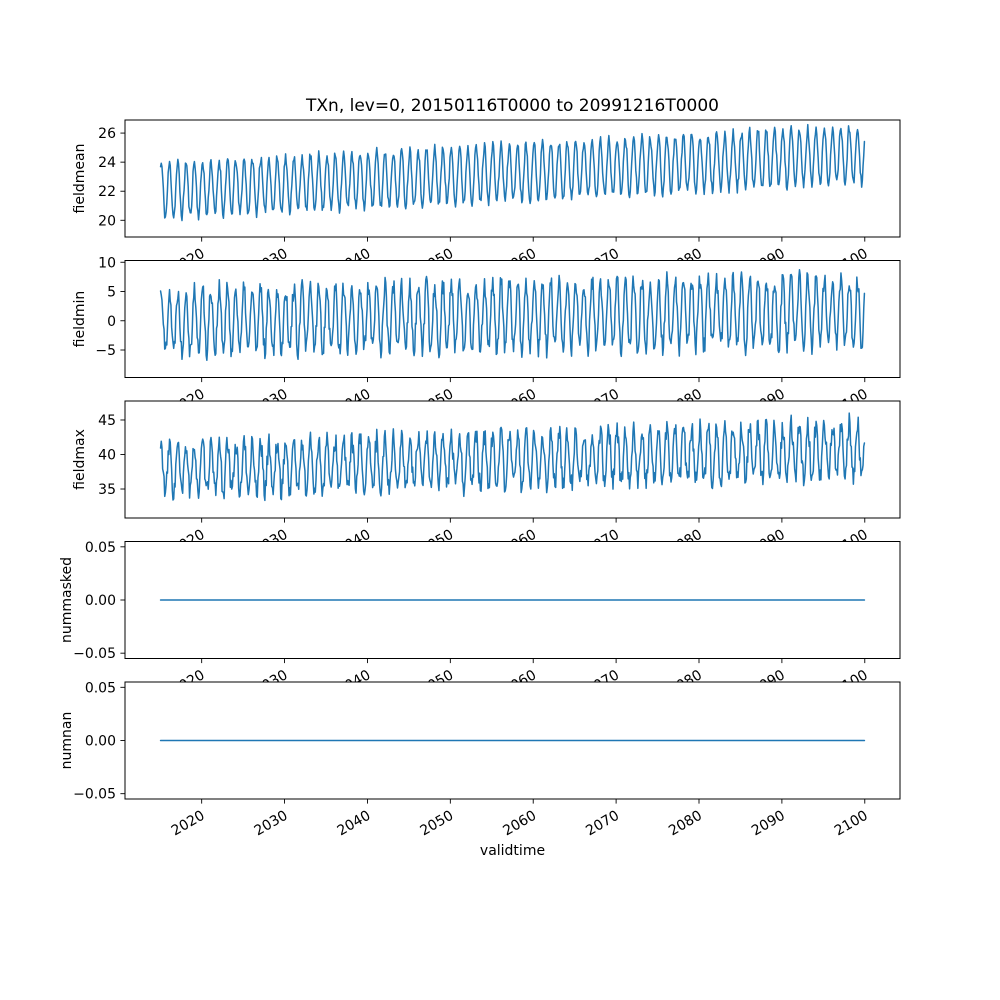 This screenshot has height=1000, width=1000. What do you see at coordinates (188, 824) in the screenshot?
I see `x-tick-label: 2020` at bounding box center [188, 824].